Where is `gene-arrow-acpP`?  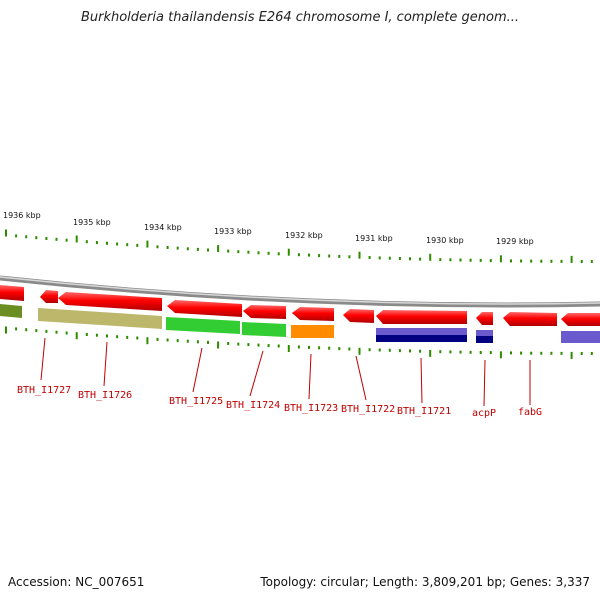 gene-arrow-acpP is located at coordinates (484, 318).